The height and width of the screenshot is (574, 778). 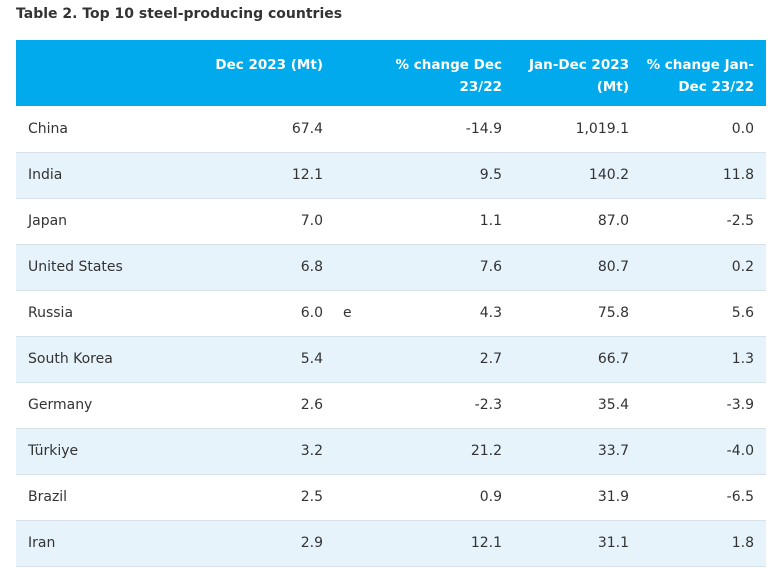 What do you see at coordinates (577, 451) in the screenshot?
I see `jan-dec-cell: 33.7` at bounding box center [577, 451].